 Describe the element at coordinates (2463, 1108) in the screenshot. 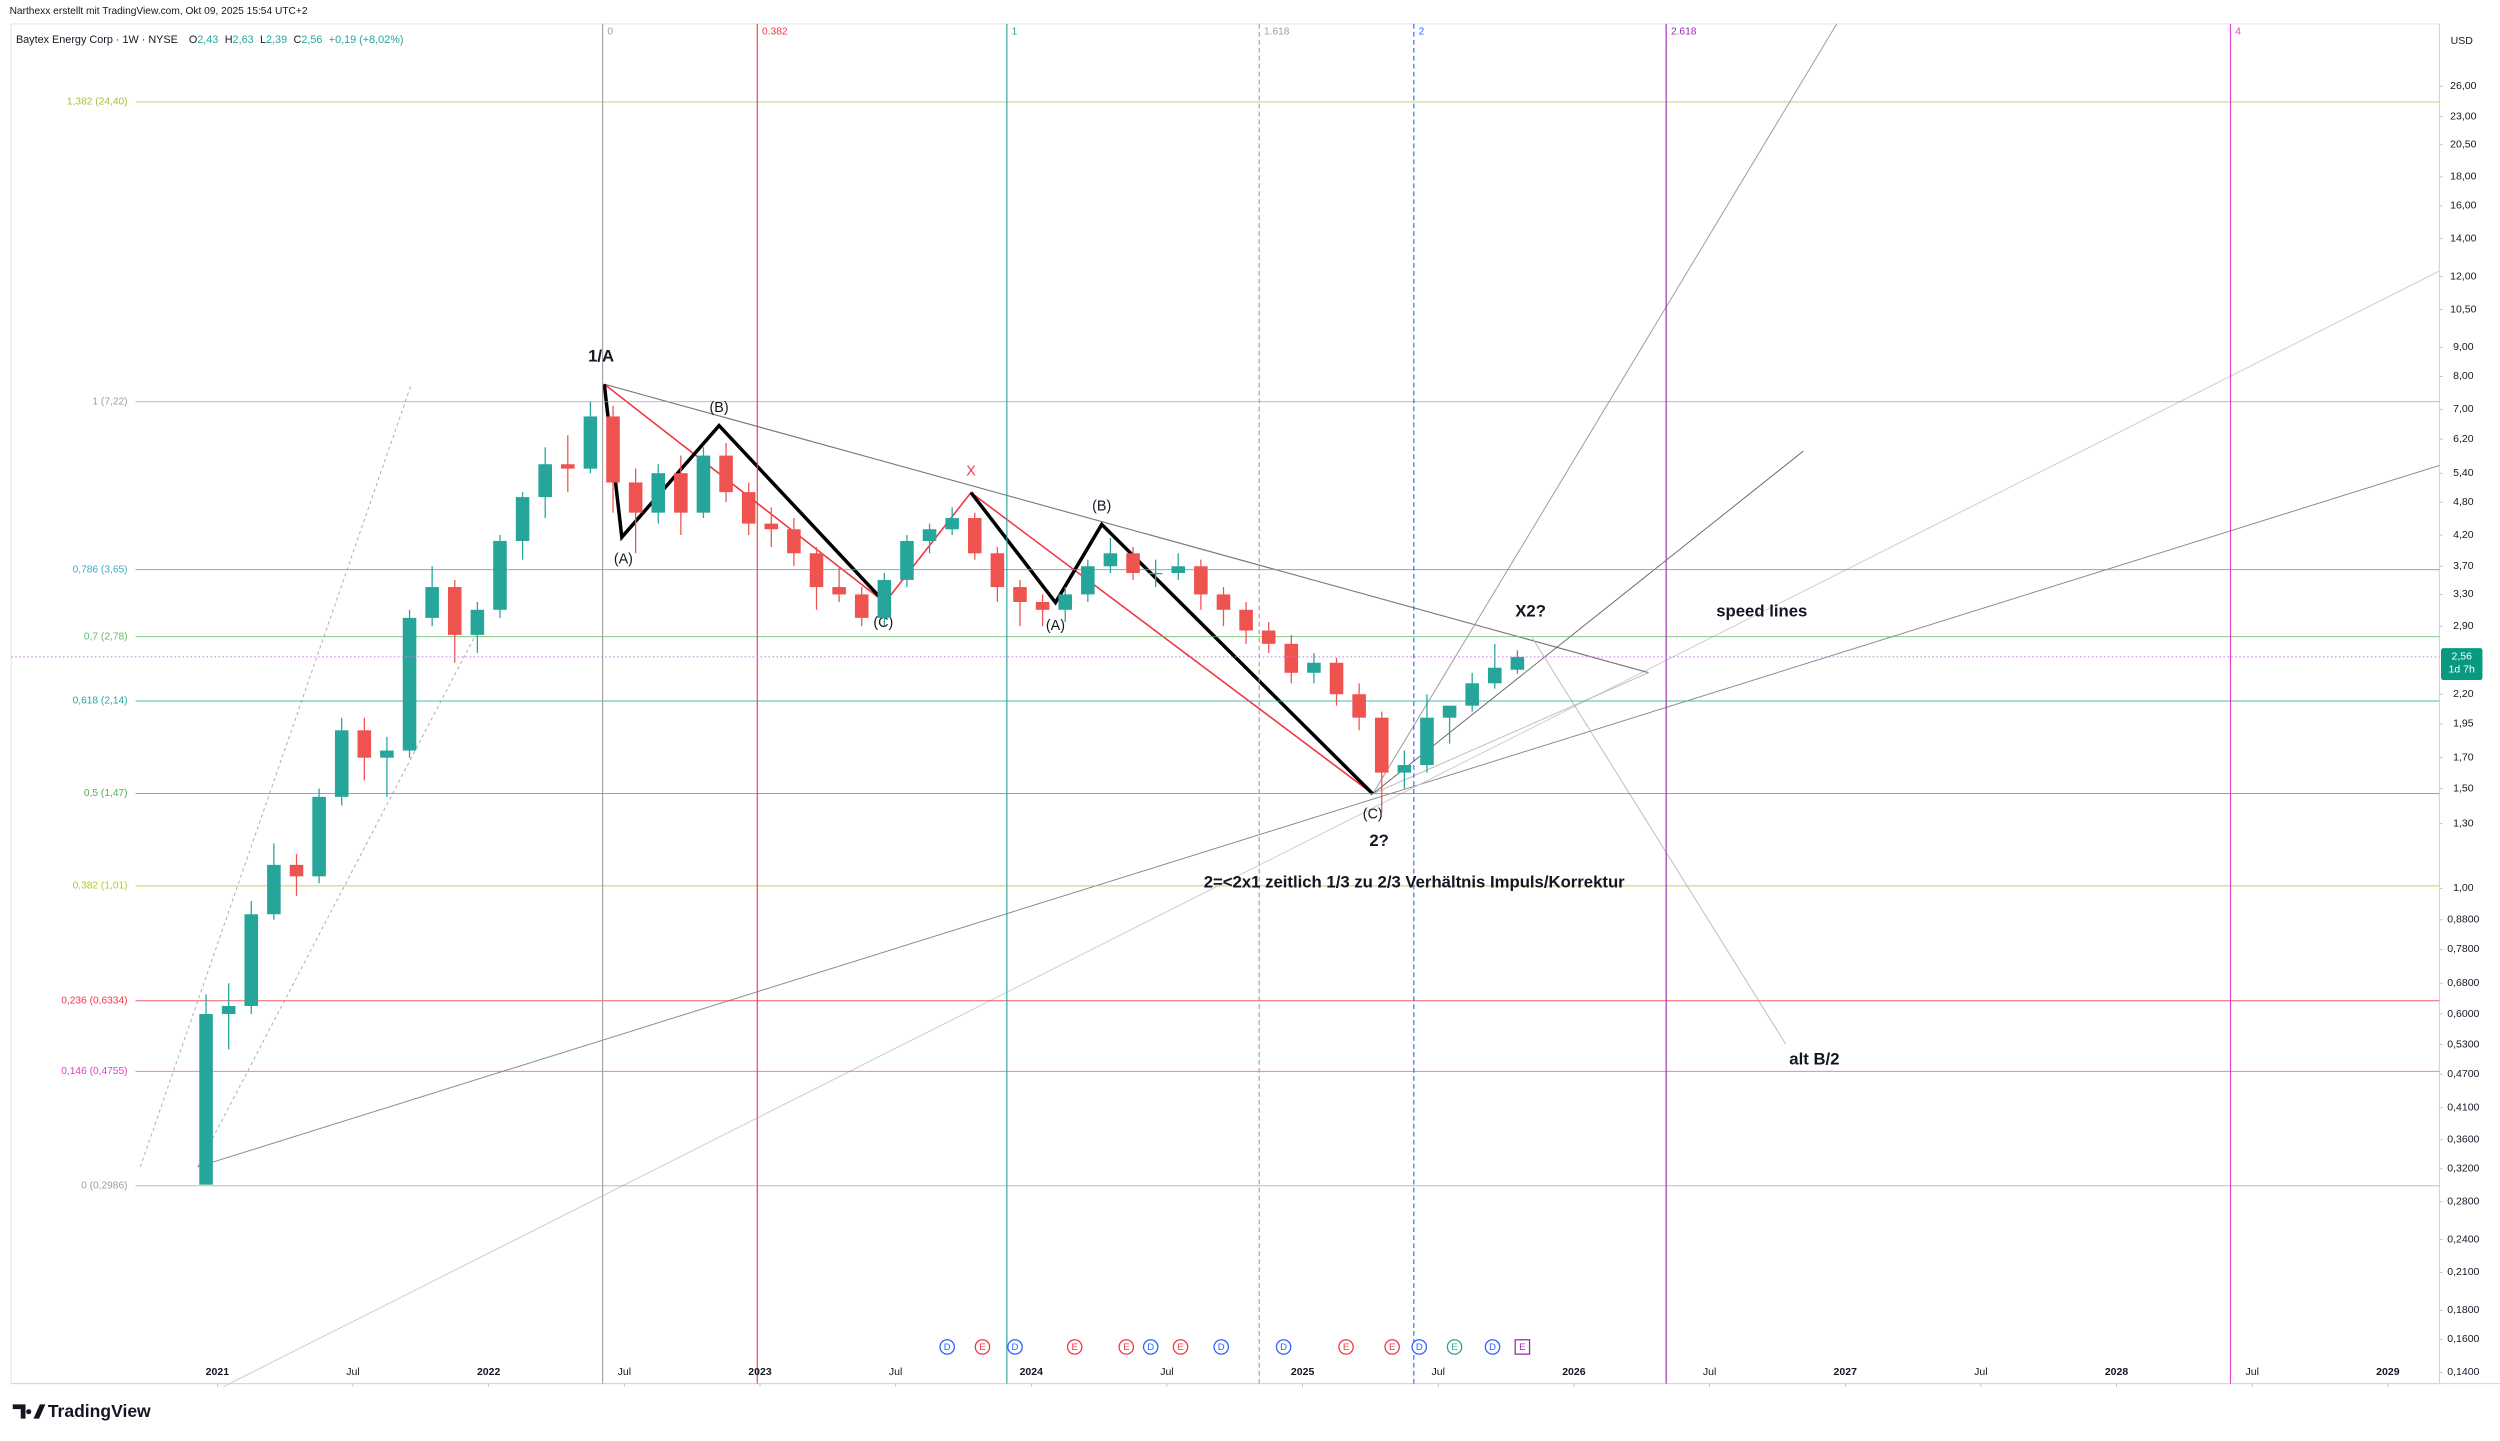

I see `y-tick-label: 0,4100` at that location.